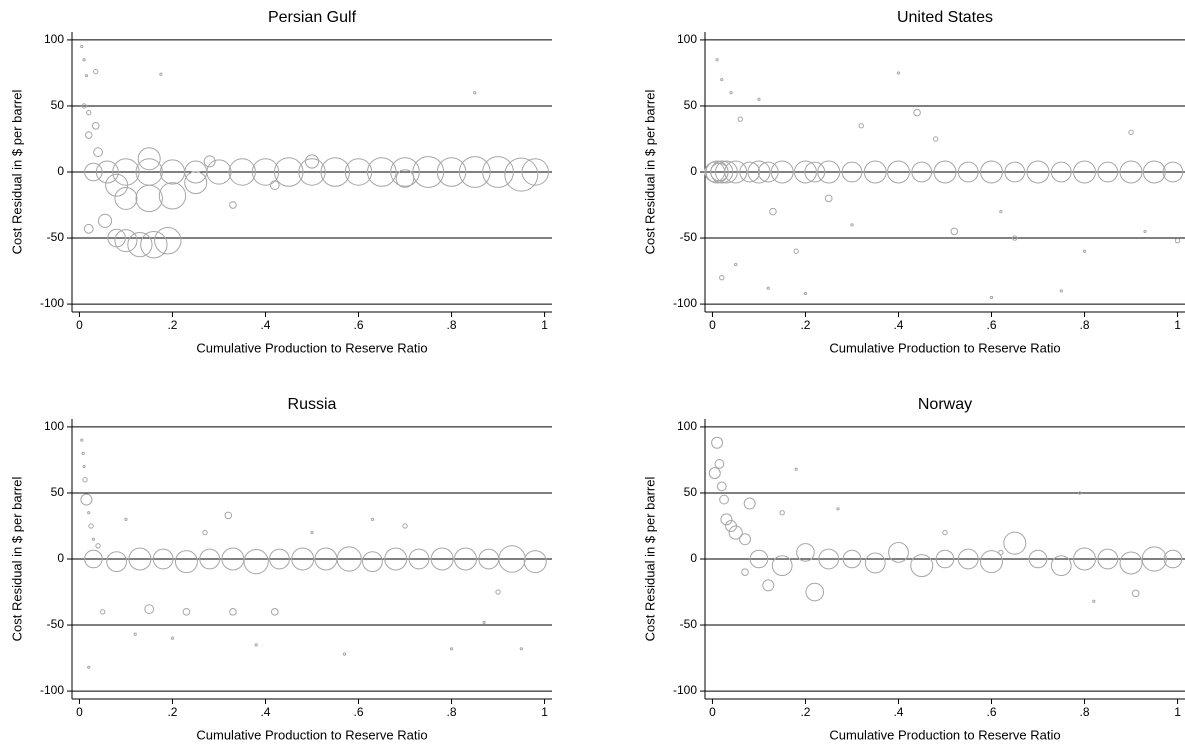 Image resolution: width=1185 pixels, height=744 pixels. What do you see at coordinates (945, 404) in the screenshot?
I see `panel-title: Norway` at bounding box center [945, 404].